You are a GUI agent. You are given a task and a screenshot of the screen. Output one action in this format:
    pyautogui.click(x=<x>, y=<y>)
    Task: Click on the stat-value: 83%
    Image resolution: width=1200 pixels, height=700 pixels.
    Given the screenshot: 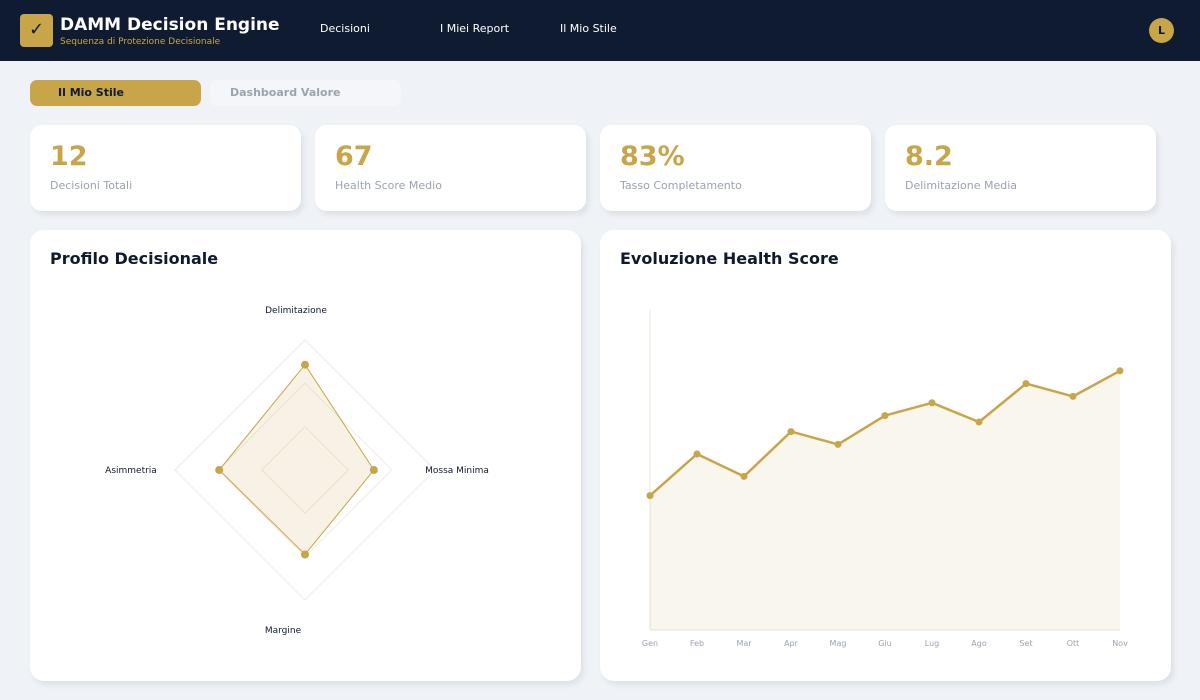 What is the action you would take?
    pyautogui.click(x=652, y=156)
    